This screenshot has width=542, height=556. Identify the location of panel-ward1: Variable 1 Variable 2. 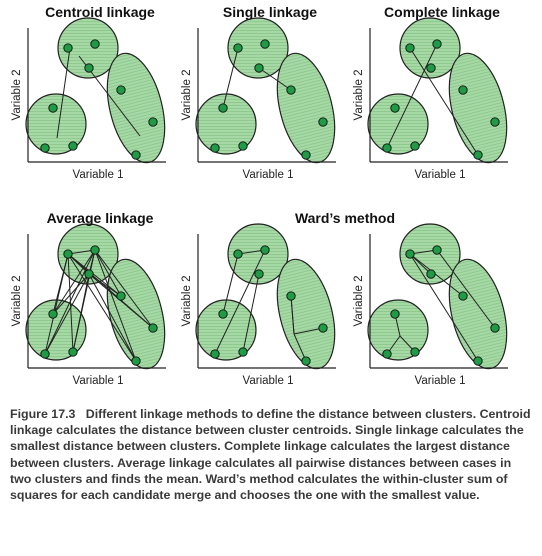
(258, 305).